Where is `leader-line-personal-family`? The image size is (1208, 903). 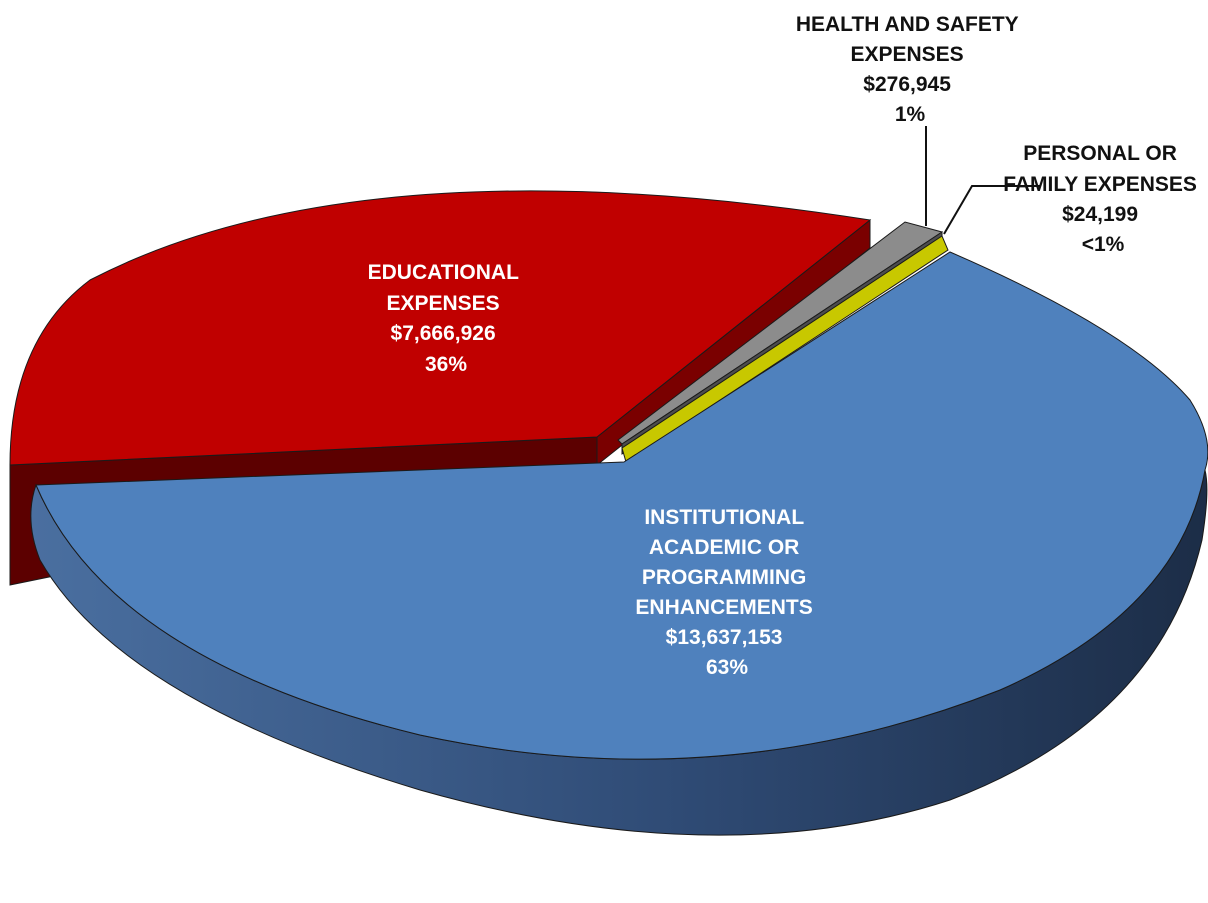
leader-line-personal-family is located at coordinates (991, 210).